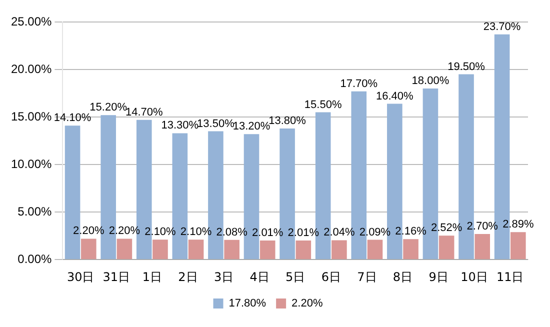 This screenshot has height=327, width=550. Describe the element at coordinates (446, 228) in the screenshot. I see `data-label: 2.52%` at that location.